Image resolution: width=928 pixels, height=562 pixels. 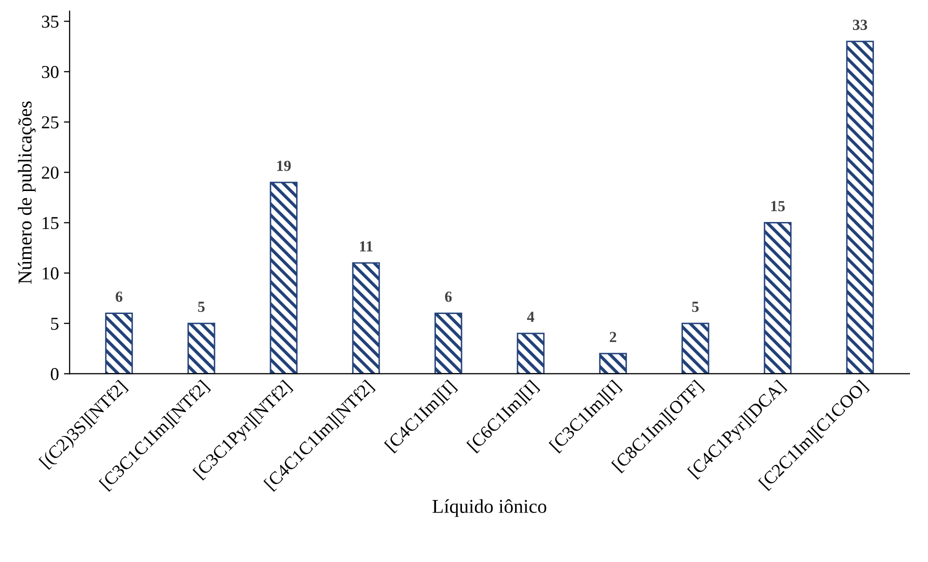 I want to click on data-label: 2, so click(x=613, y=337).